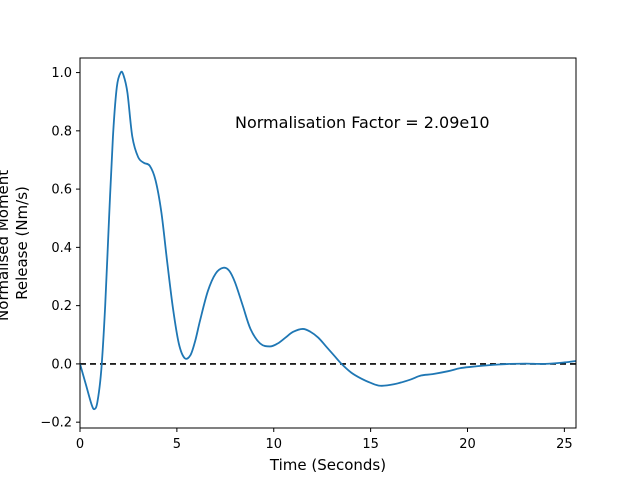 This screenshot has height=480, width=640. What do you see at coordinates (273, 444) in the screenshot?
I see `x-tick-label: 10` at bounding box center [273, 444].